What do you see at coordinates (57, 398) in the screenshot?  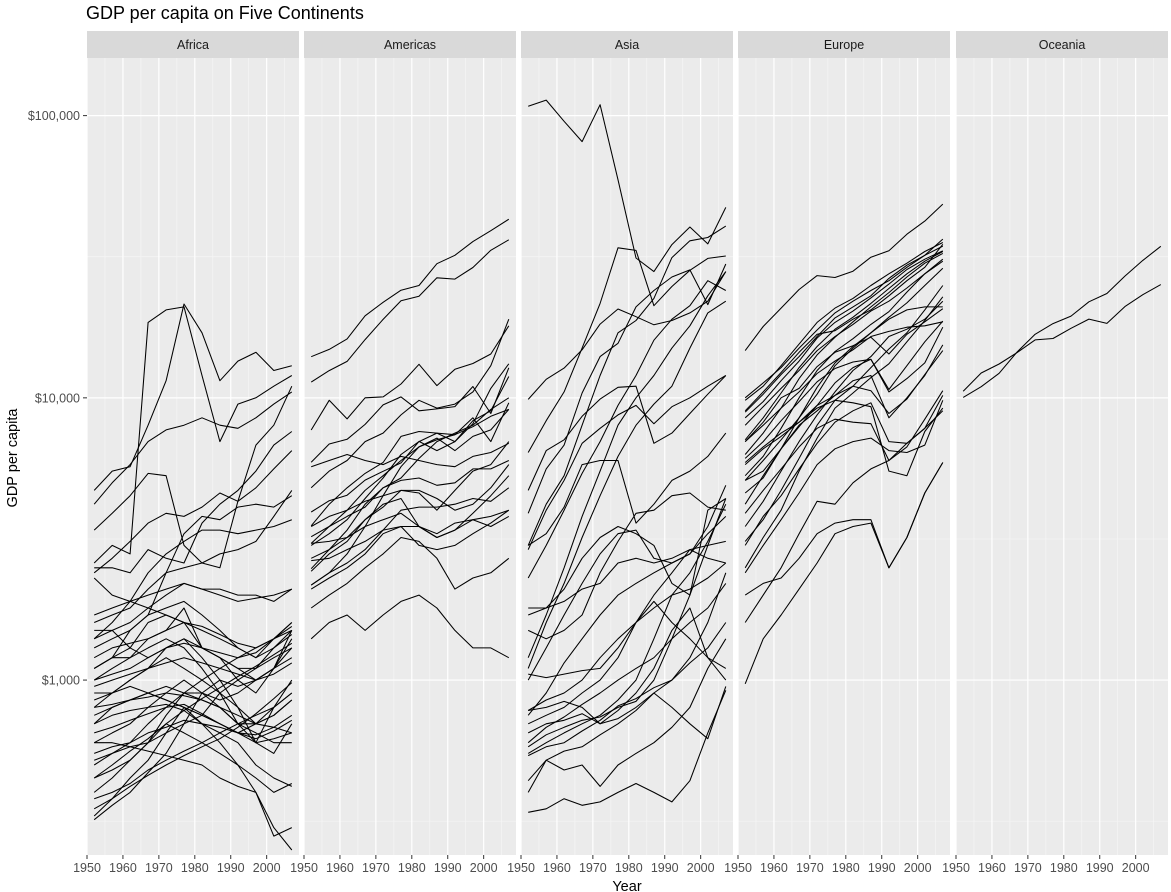 I see `y-tick-label: $10,000` at bounding box center [57, 398].